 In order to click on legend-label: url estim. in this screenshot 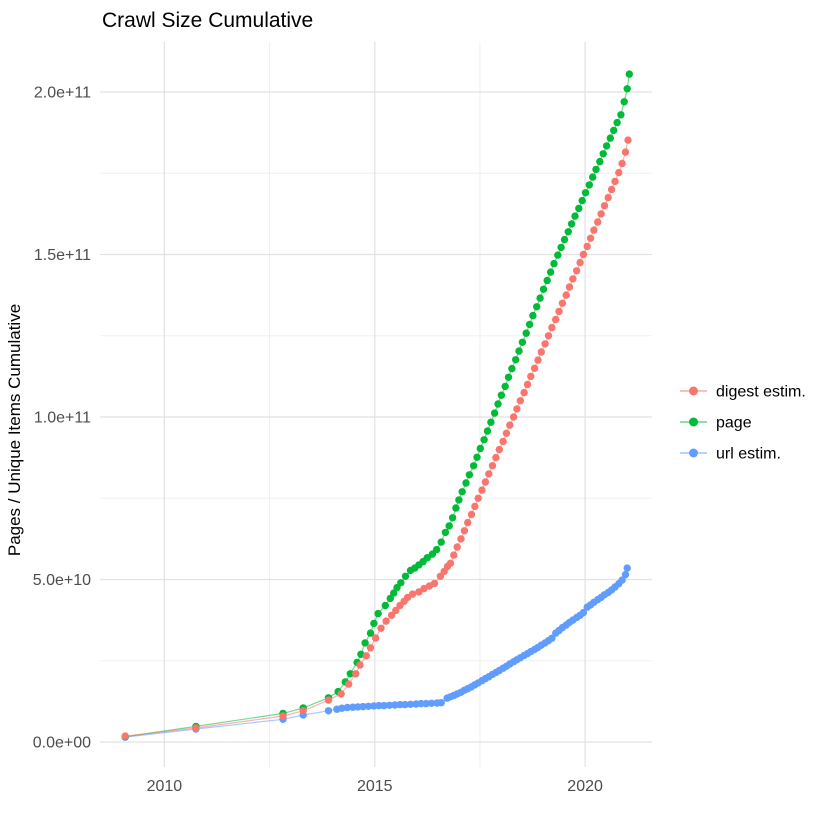, I will do `click(748, 454)`.